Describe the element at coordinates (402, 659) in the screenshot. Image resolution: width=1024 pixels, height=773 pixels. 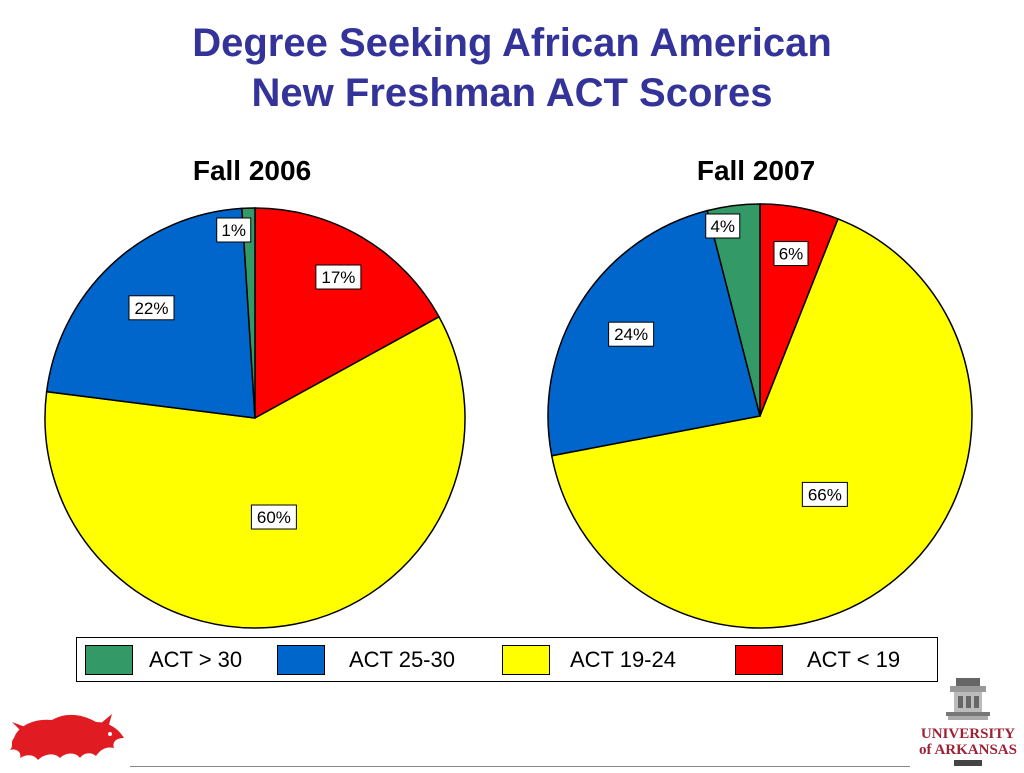
I see `legend-label: ACT 25-30` at that location.